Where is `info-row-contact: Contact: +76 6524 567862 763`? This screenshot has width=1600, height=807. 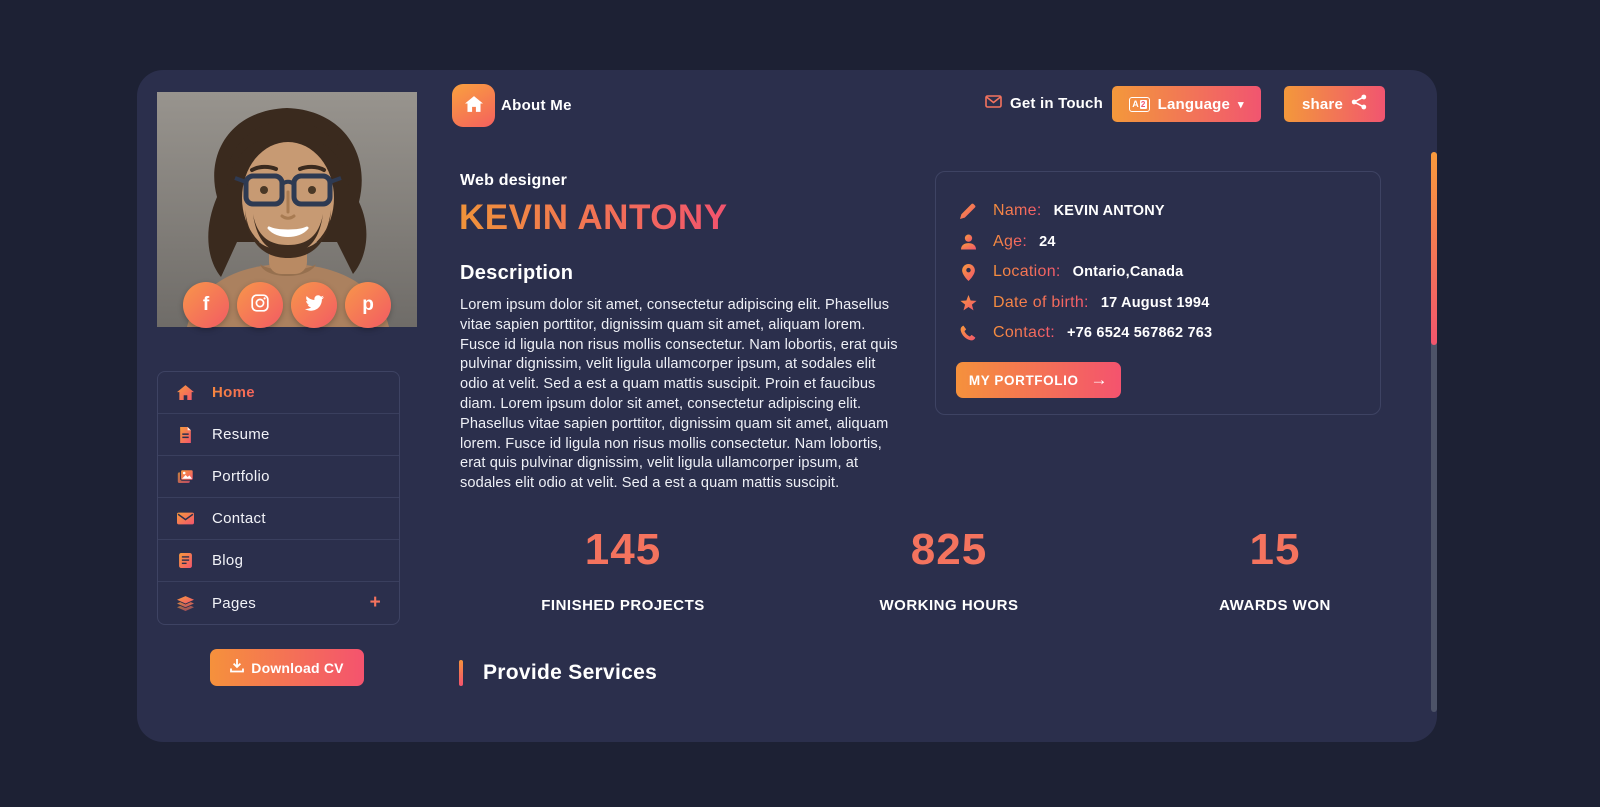 info-row-contact: Contact: +76 6524 567862 763 is located at coordinates (1158, 333).